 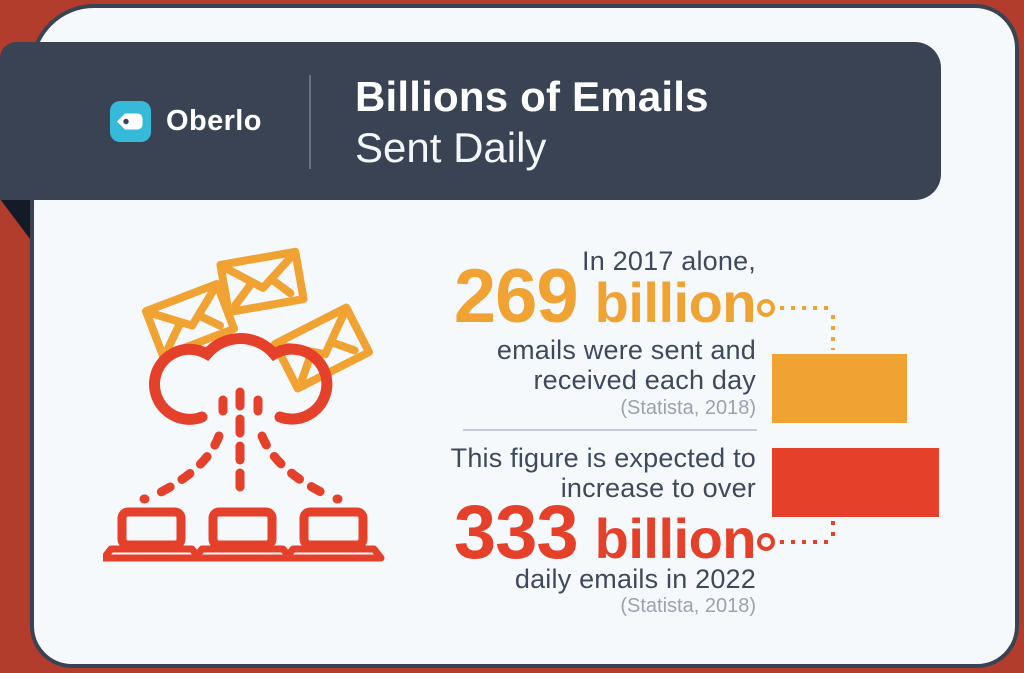 I want to click on stat-2017-desc-line: received each day, so click(x=644, y=380).